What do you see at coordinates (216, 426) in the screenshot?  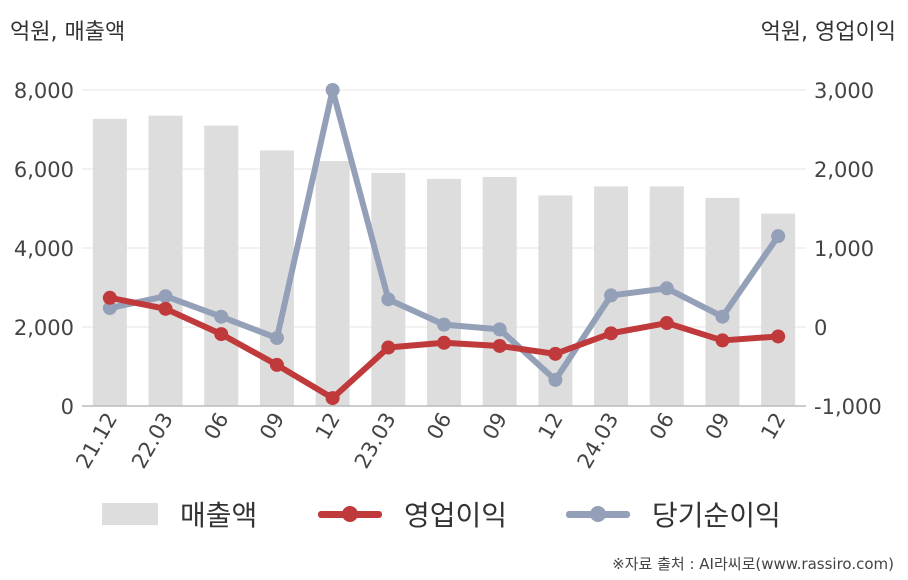 I see `x-tick-label-2: 06` at bounding box center [216, 426].